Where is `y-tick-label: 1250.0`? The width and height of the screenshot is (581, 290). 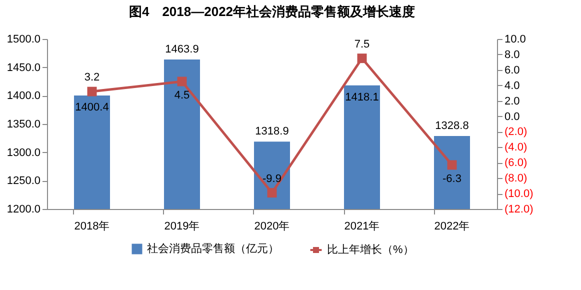
y-tick-label: 1250.0 is located at coordinates (23, 181).